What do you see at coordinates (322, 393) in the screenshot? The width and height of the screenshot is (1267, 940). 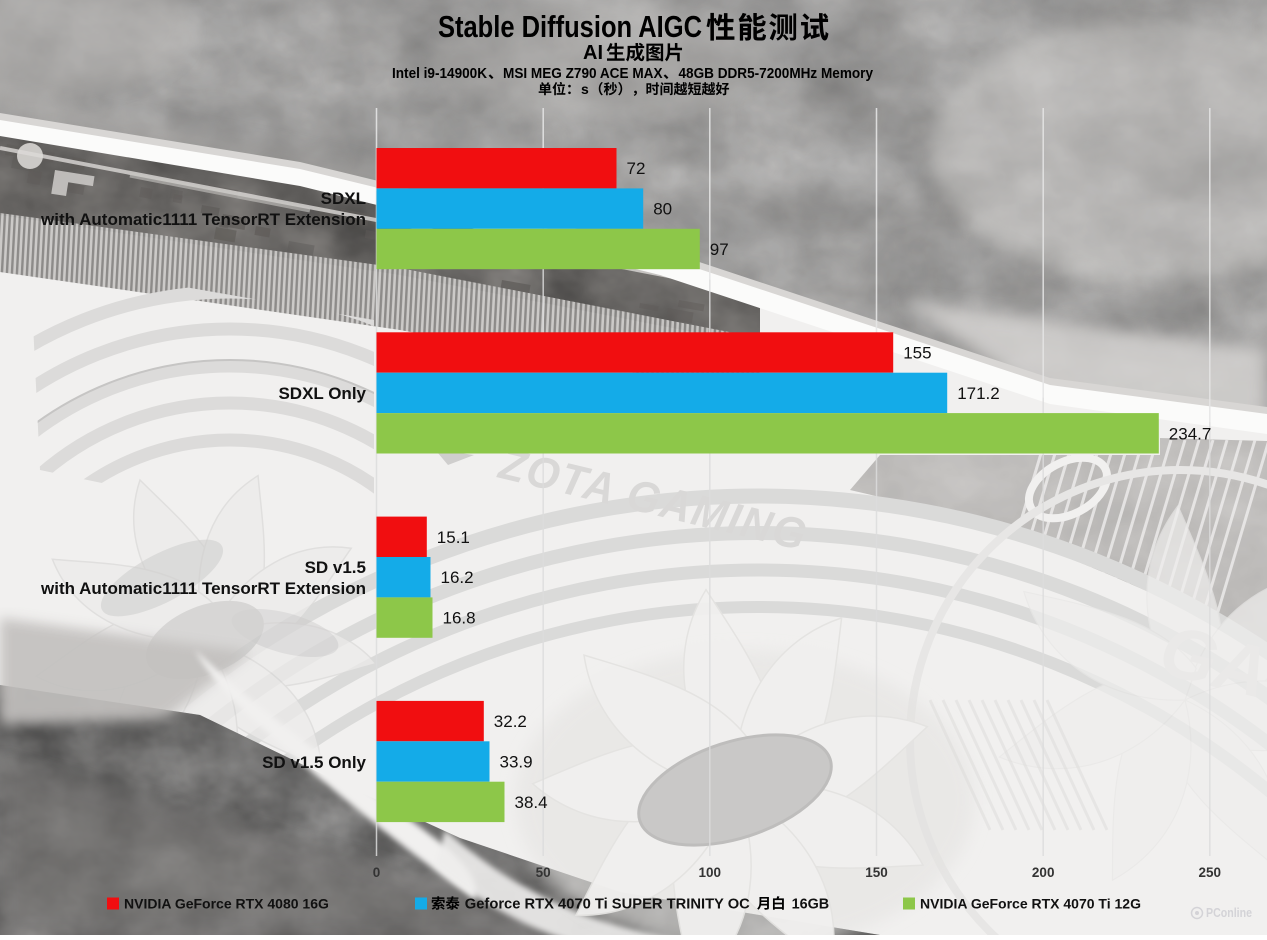 I see `svg-text: SDXL Only` at bounding box center [322, 393].